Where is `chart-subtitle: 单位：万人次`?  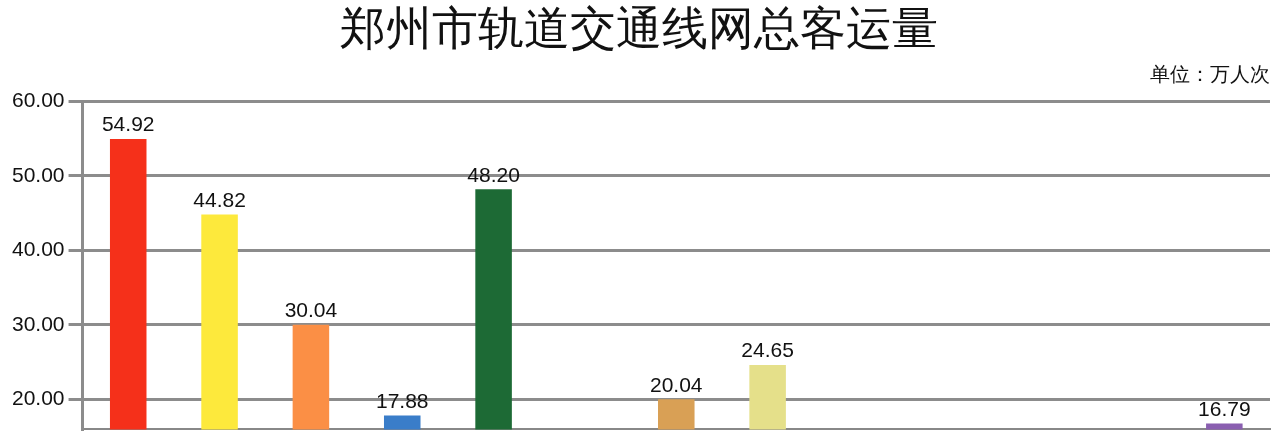 chart-subtitle: 单位：万人次 is located at coordinates (1210, 73).